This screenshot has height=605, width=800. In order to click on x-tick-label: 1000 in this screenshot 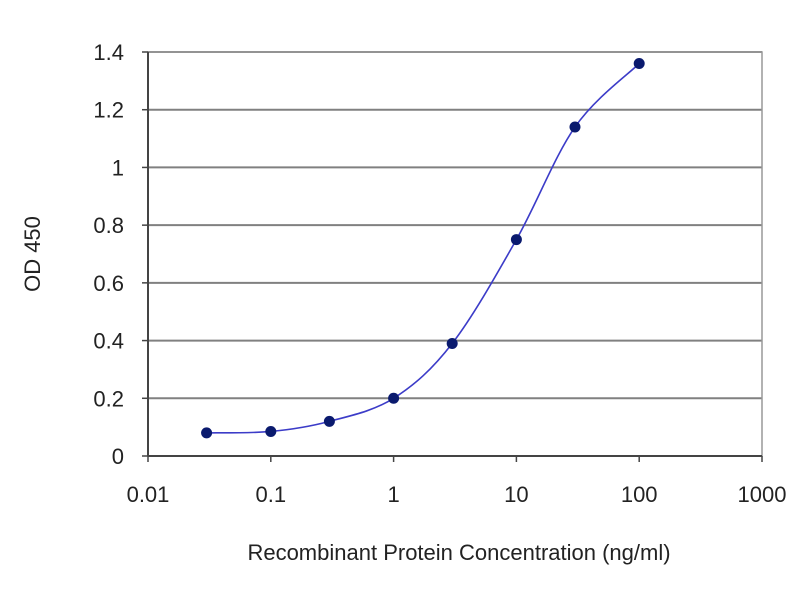, I will do `click(762, 494)`.